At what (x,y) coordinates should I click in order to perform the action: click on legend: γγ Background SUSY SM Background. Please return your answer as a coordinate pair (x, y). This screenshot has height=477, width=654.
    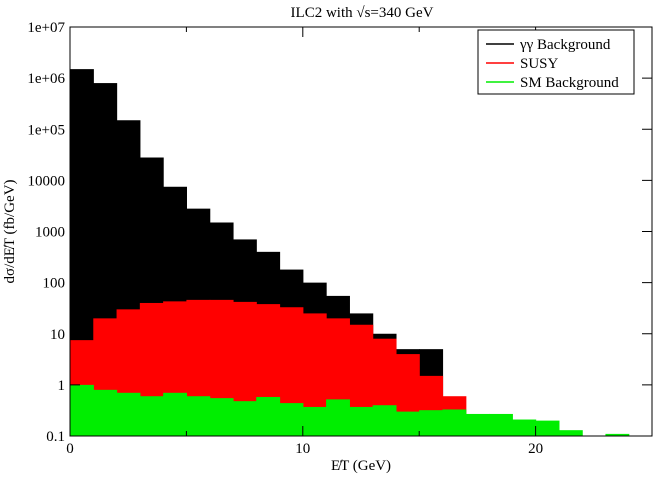
    Looking at the image, I should click on (556, 62).